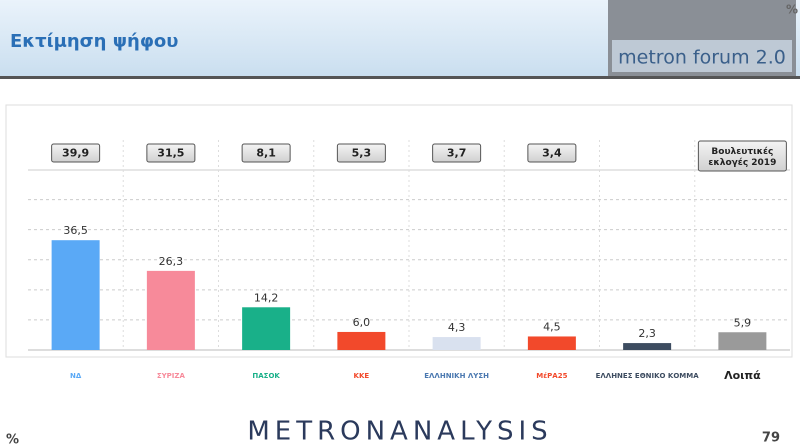 The width and height of the screenshot is (800, 447). I want to click on unit-bottom: %, so click(12, 440).